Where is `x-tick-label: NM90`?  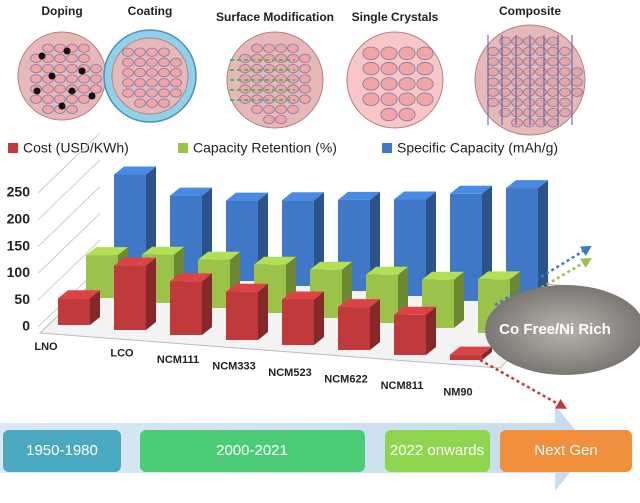
x-tick-label: NM90 is located at coordinates (457, 392).